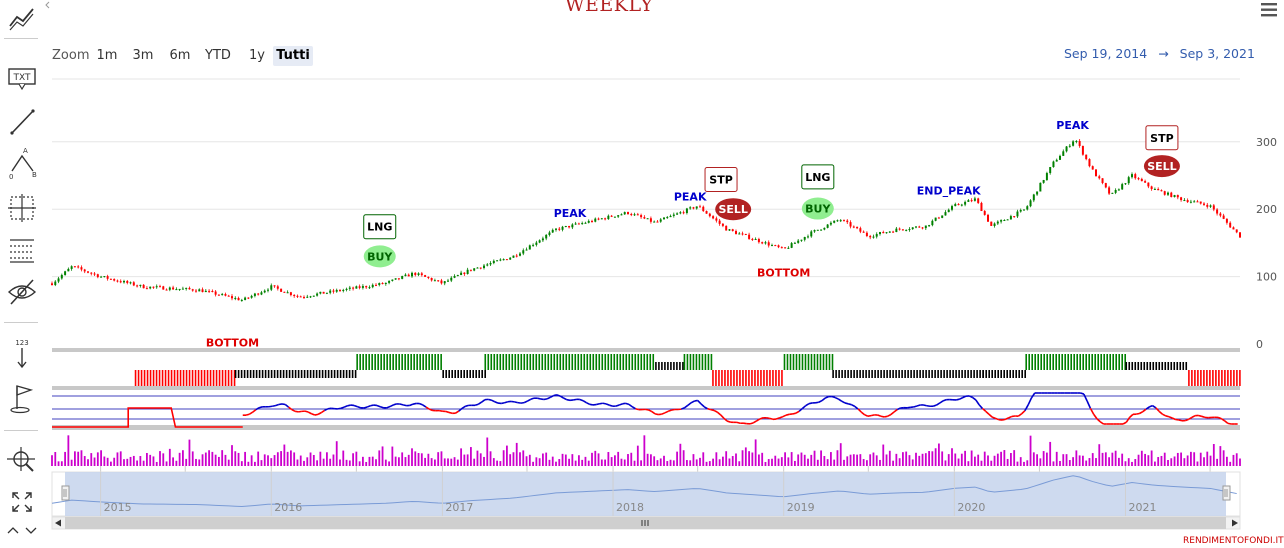 The width and height of the screenshot is (1284, 548). Describe the element at coordinates (22, 250) in the screenshot. I see `grid-table-icon` at that location.